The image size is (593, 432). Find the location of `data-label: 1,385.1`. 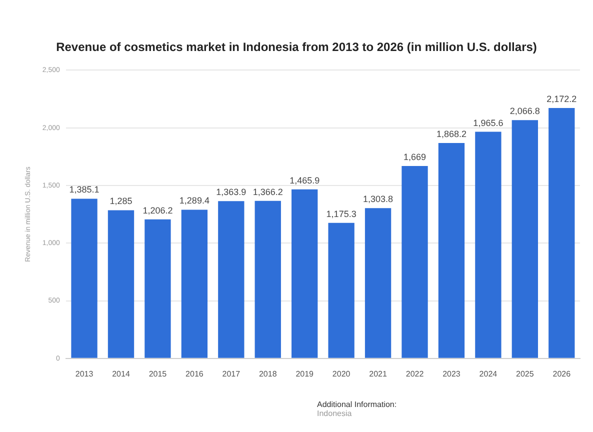

data-label: 1,385.1 is located at coordinates (84, 189).